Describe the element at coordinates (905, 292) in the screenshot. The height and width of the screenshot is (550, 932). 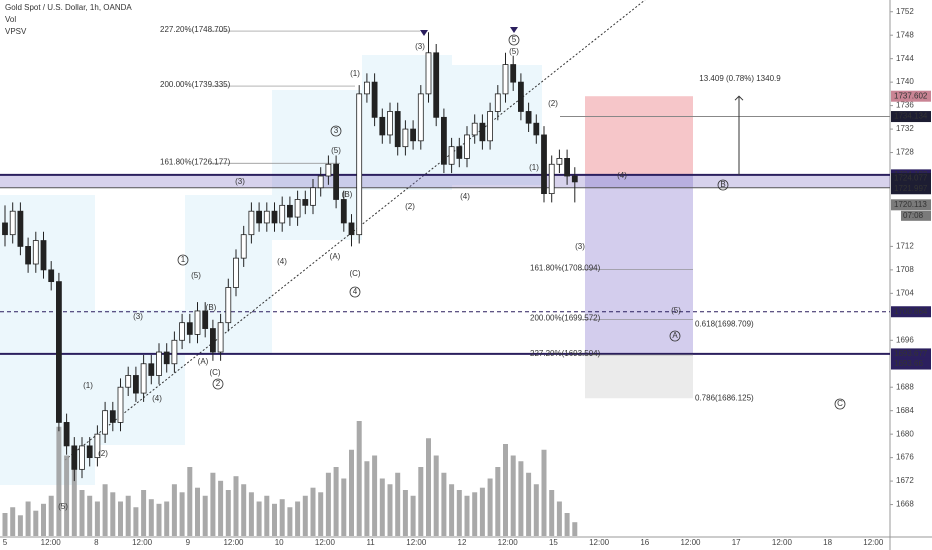
I see `y-tick-label: 1704` at that location.